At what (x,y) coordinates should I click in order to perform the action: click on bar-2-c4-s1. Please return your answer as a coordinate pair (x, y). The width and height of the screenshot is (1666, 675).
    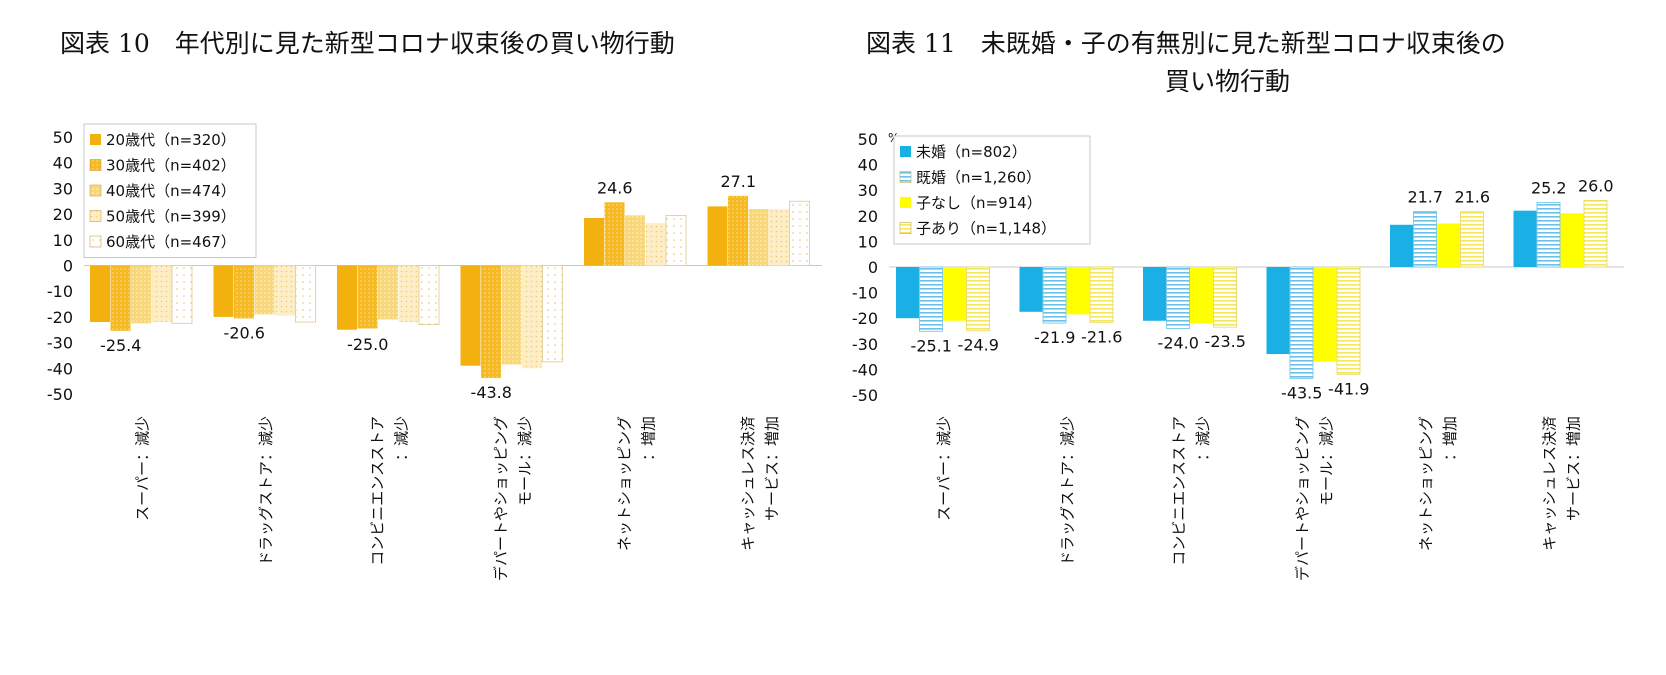
    Looking at the image, I should click on (1425, 239).